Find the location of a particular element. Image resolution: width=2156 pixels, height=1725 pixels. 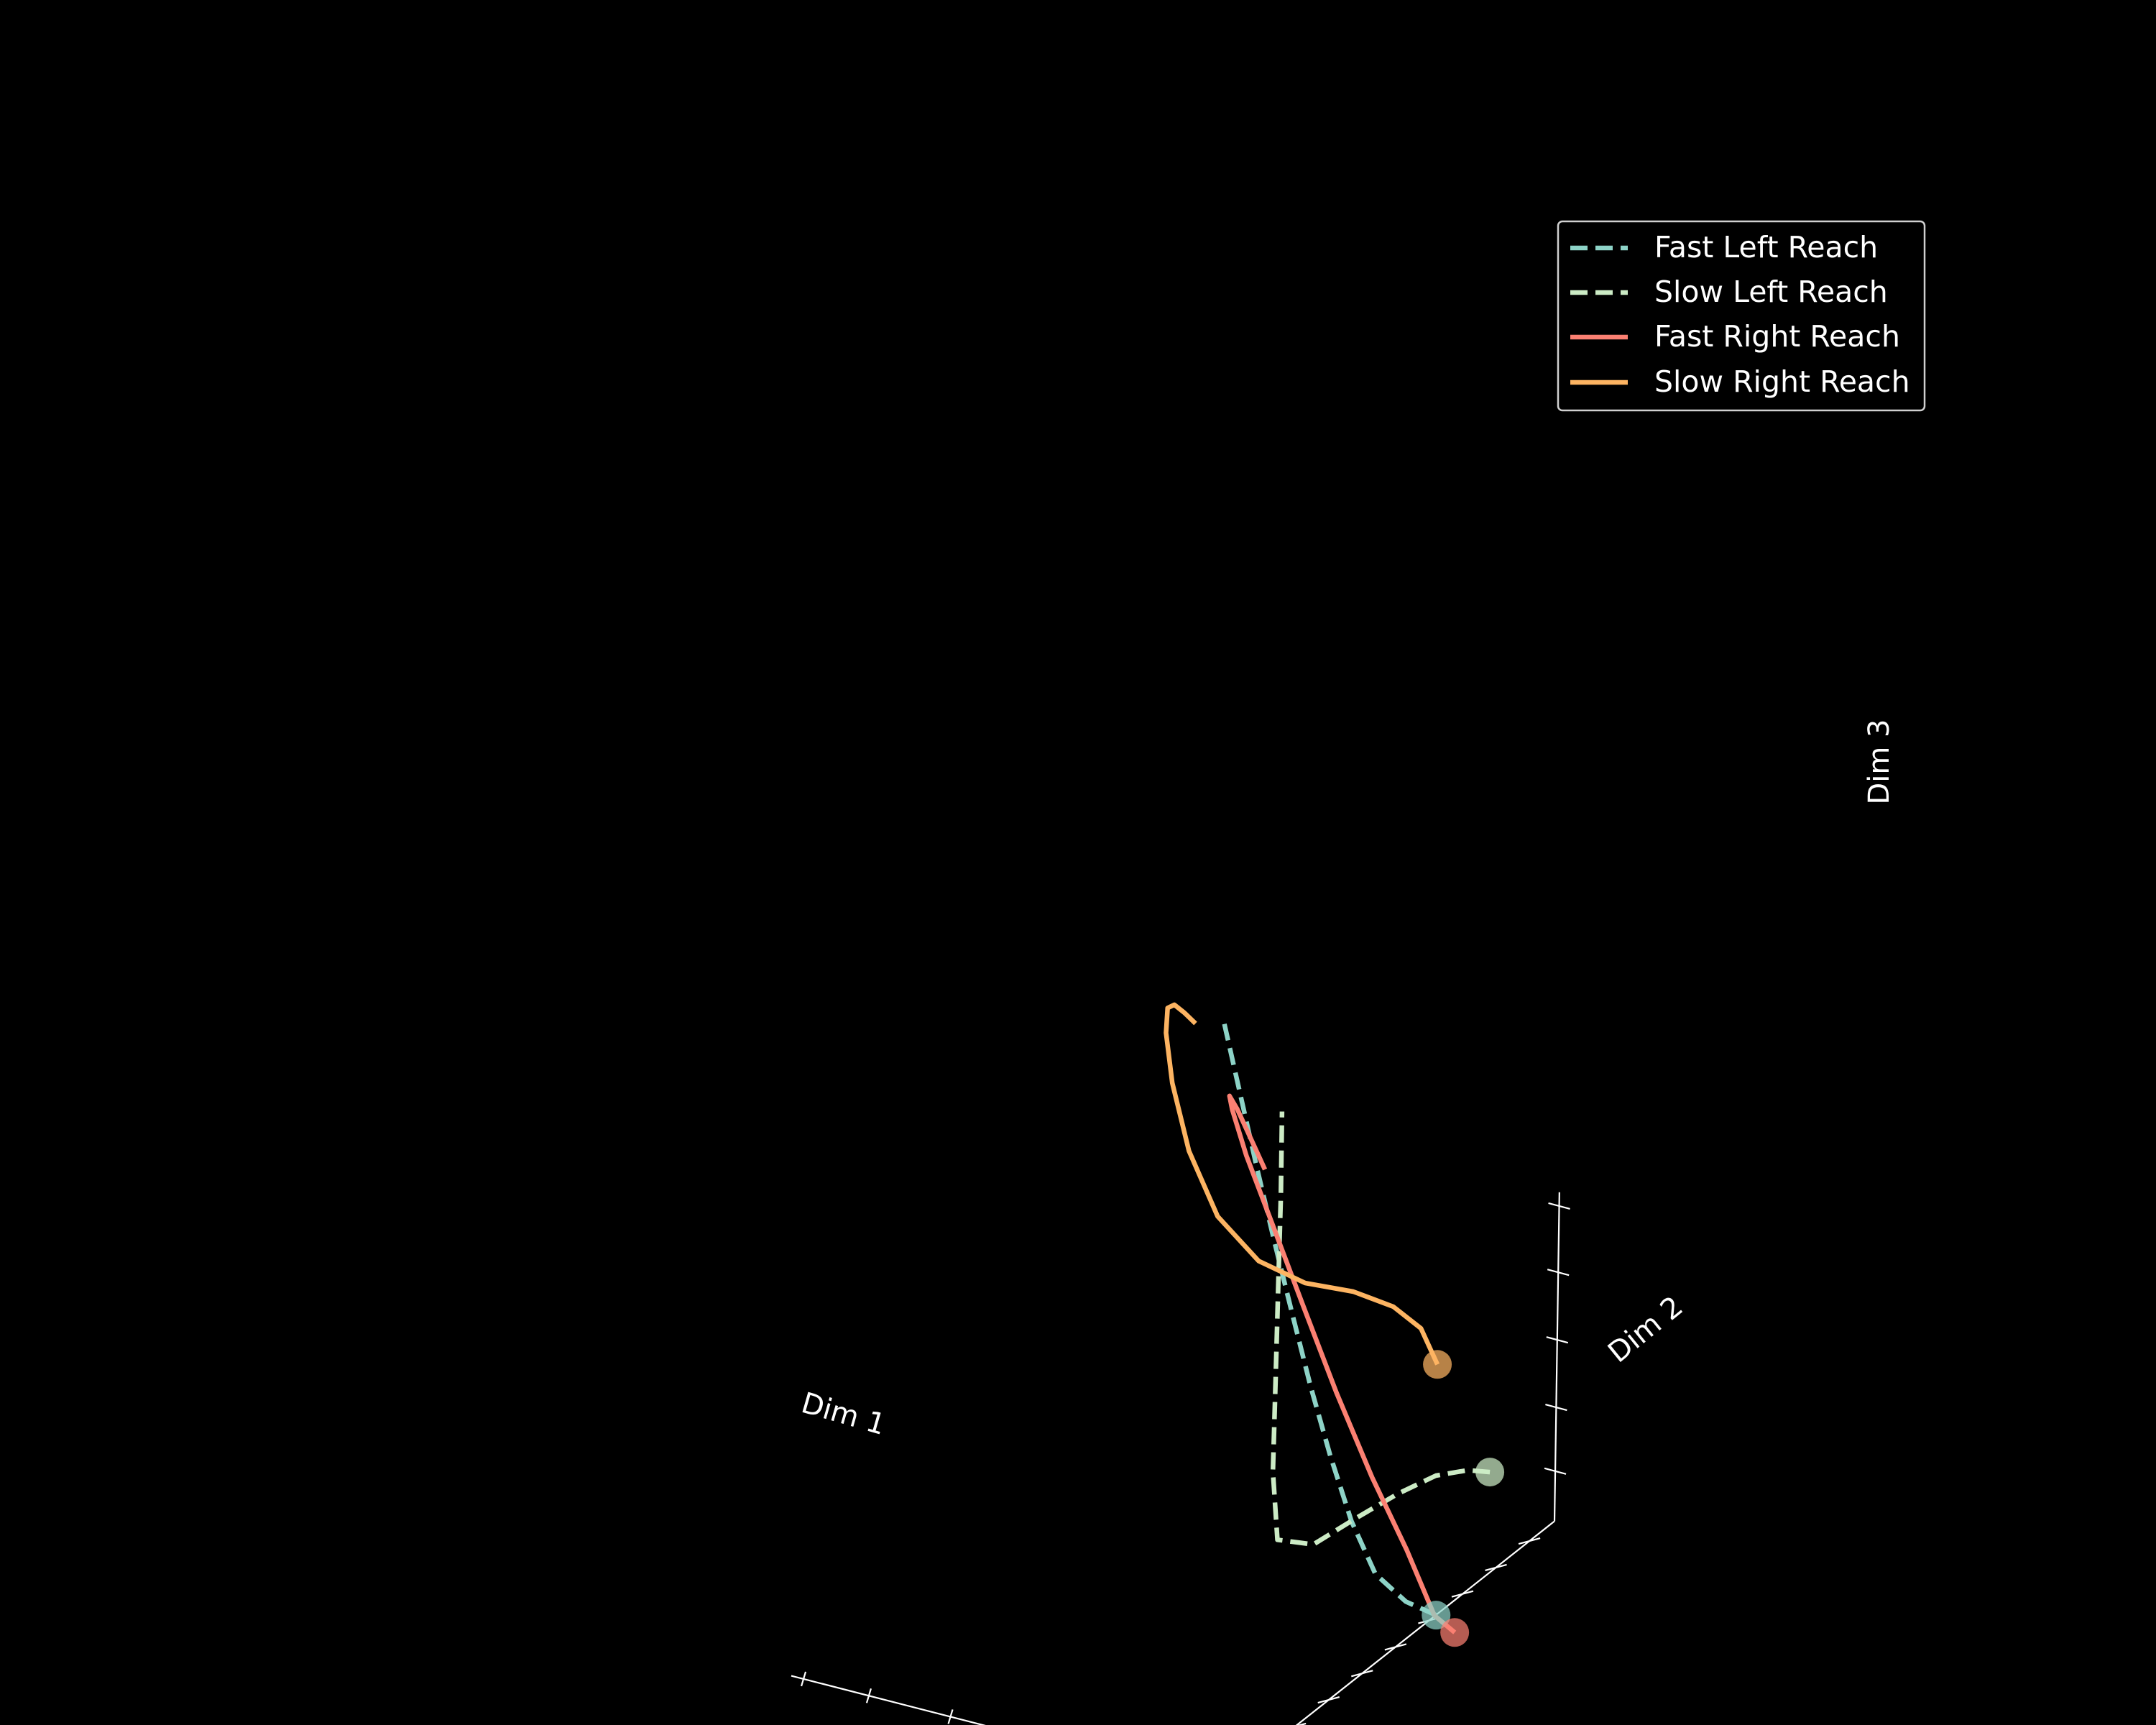

y-axis-label: Dim 2 is located at coordinates (1645, 1330).